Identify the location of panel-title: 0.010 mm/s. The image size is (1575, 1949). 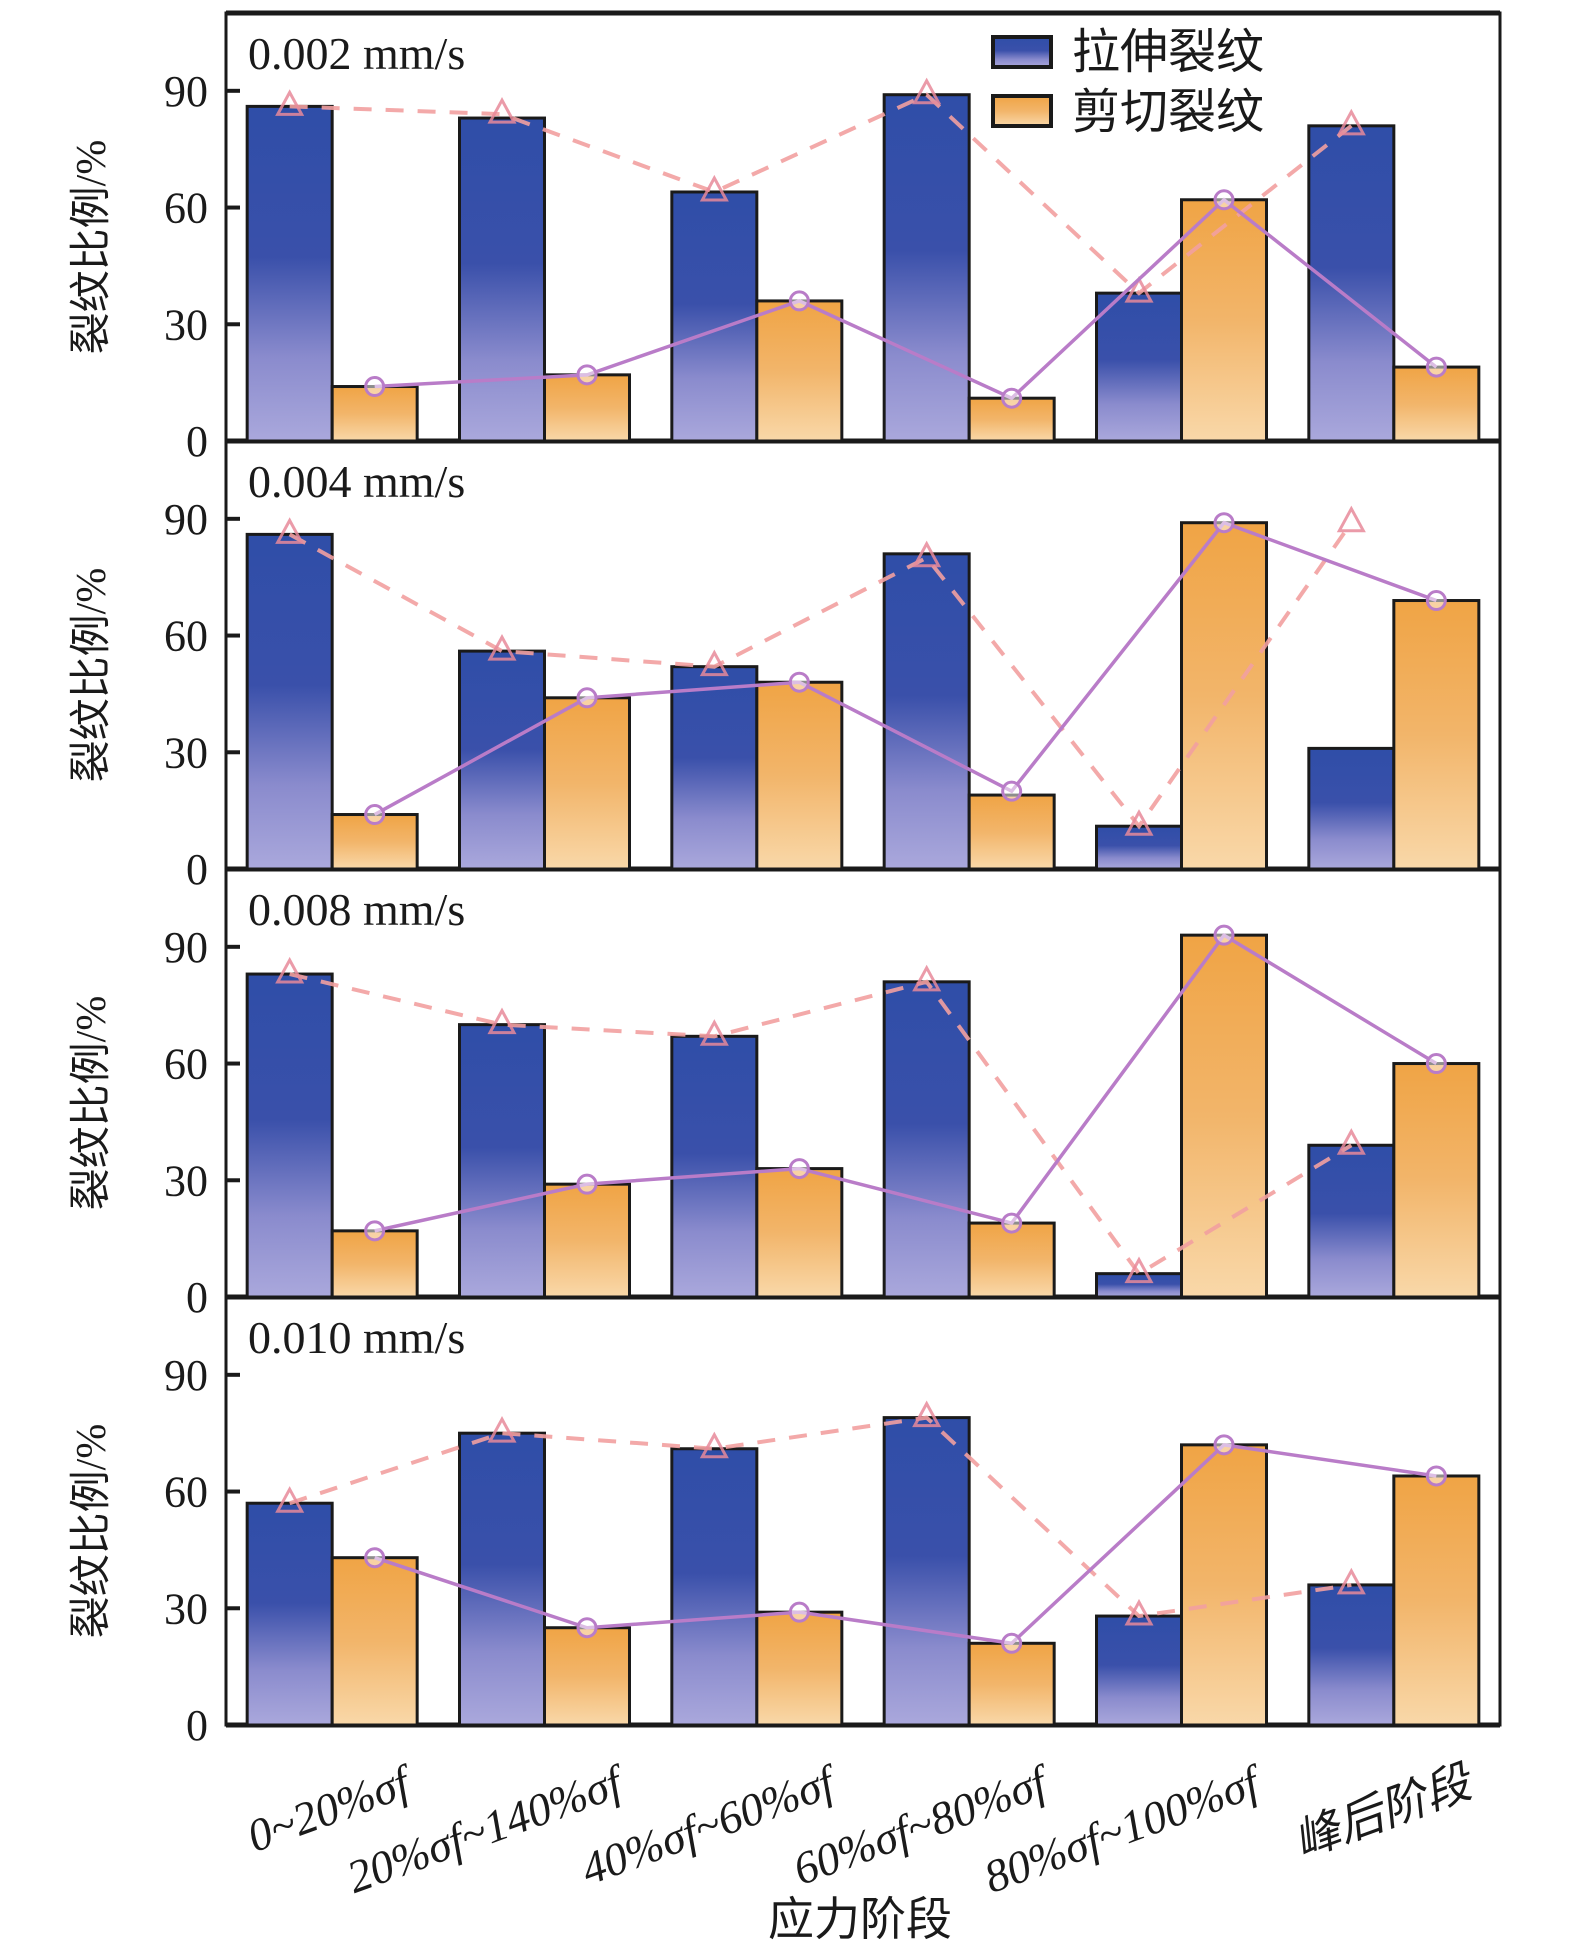
(356, 1337).